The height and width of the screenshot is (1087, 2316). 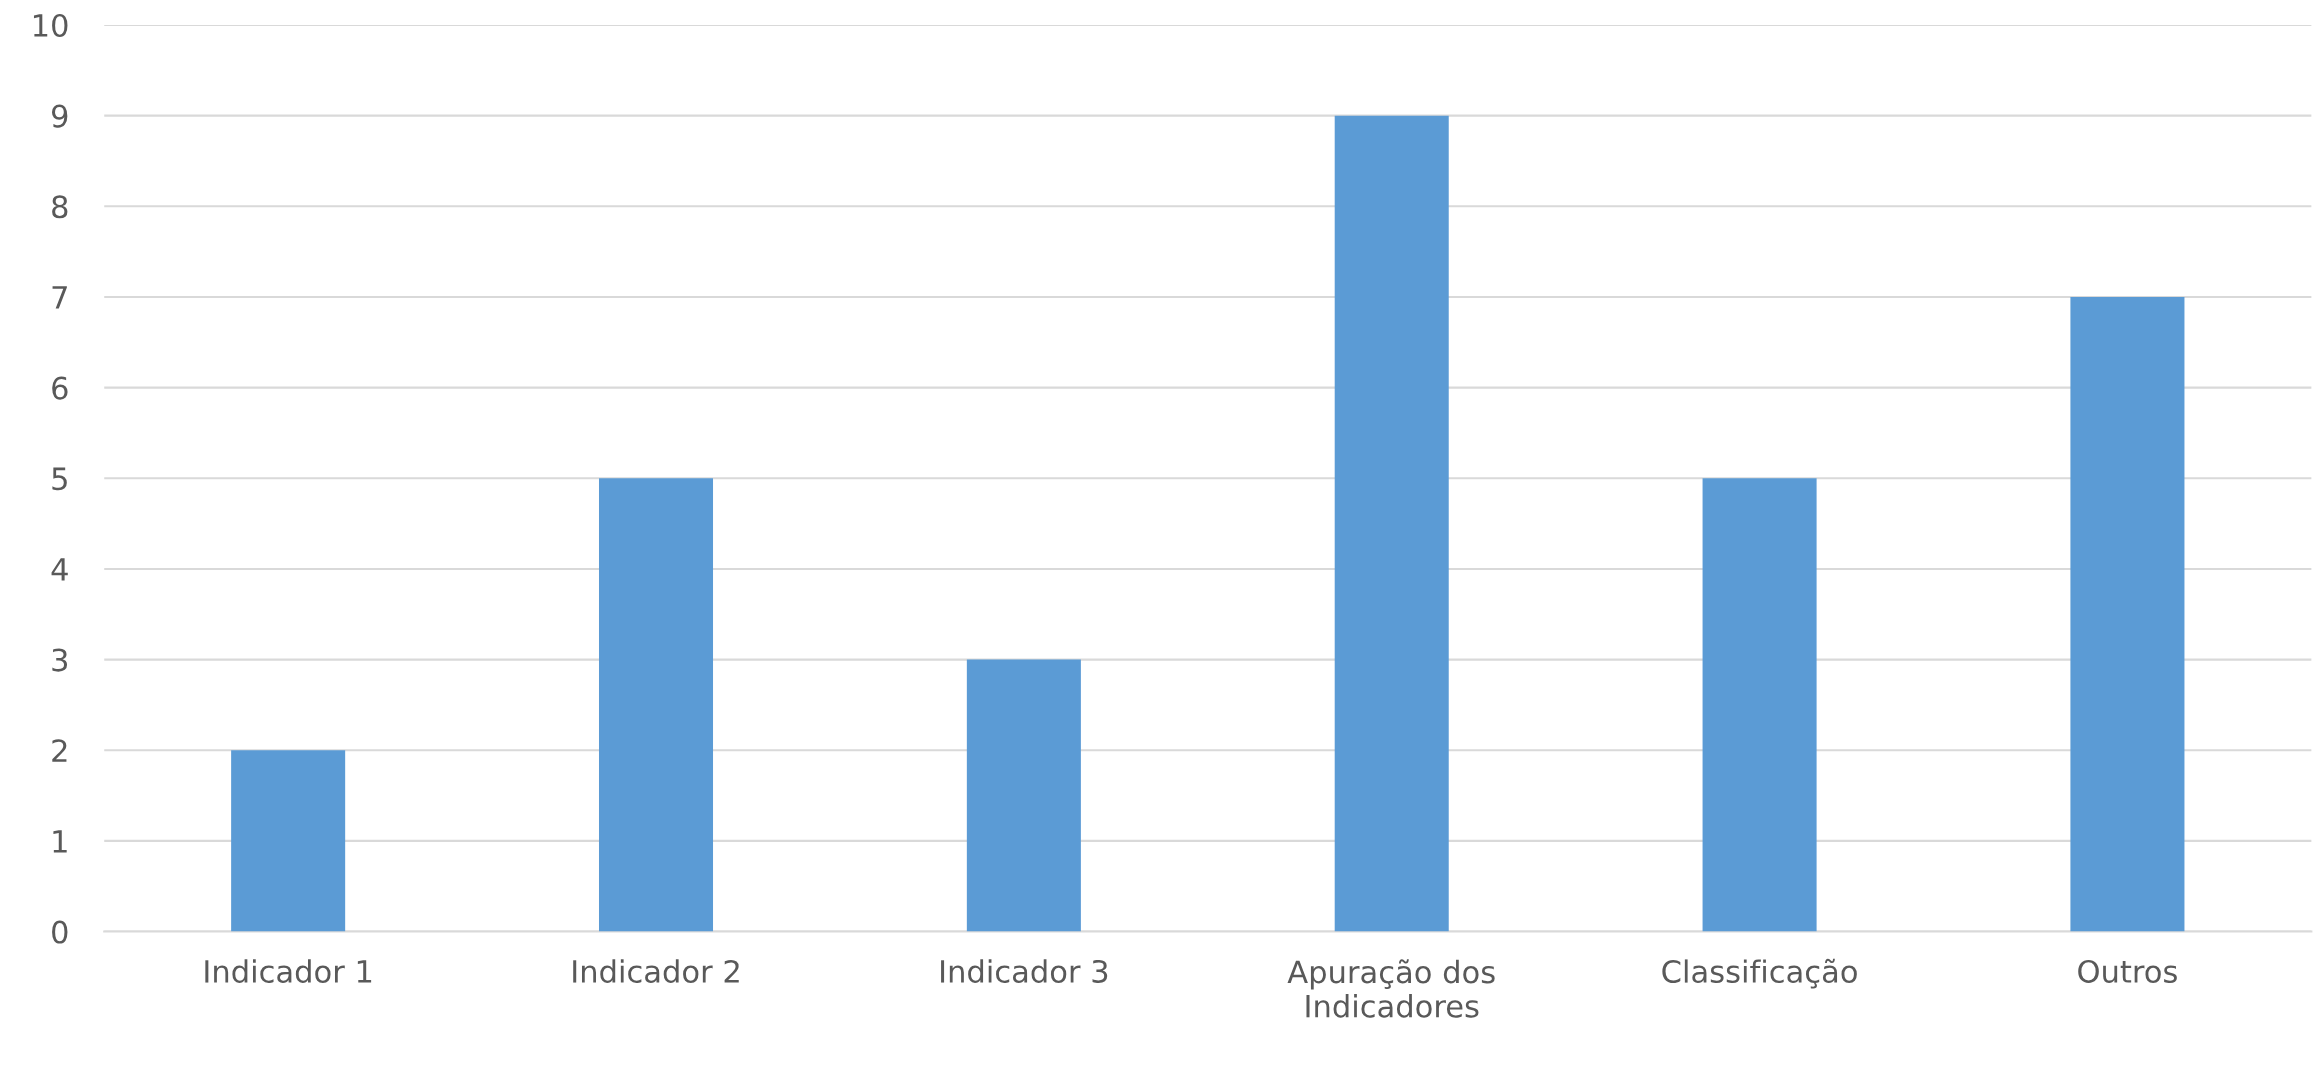 I want to click on y-tick-label: 2, so click(x=59, y=750).